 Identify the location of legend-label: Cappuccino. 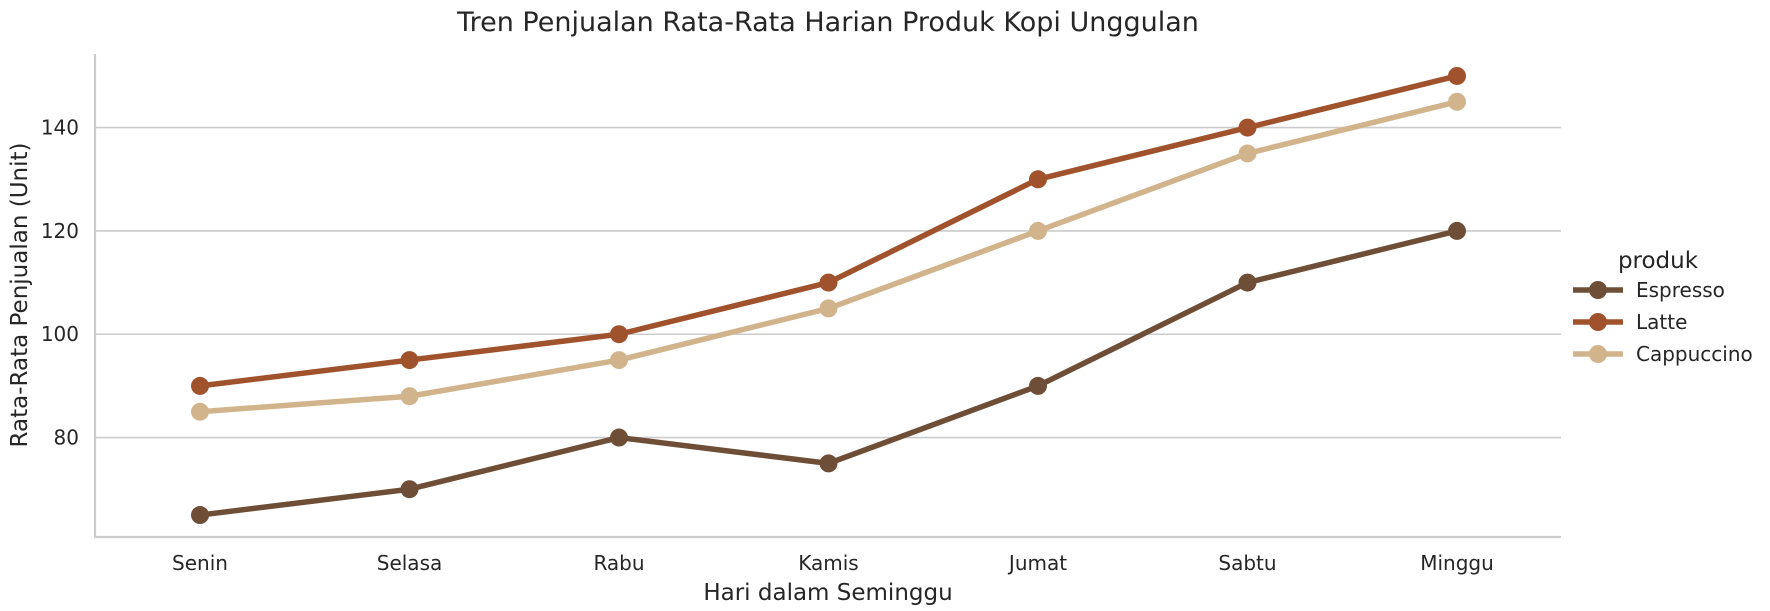
(1694, 354).